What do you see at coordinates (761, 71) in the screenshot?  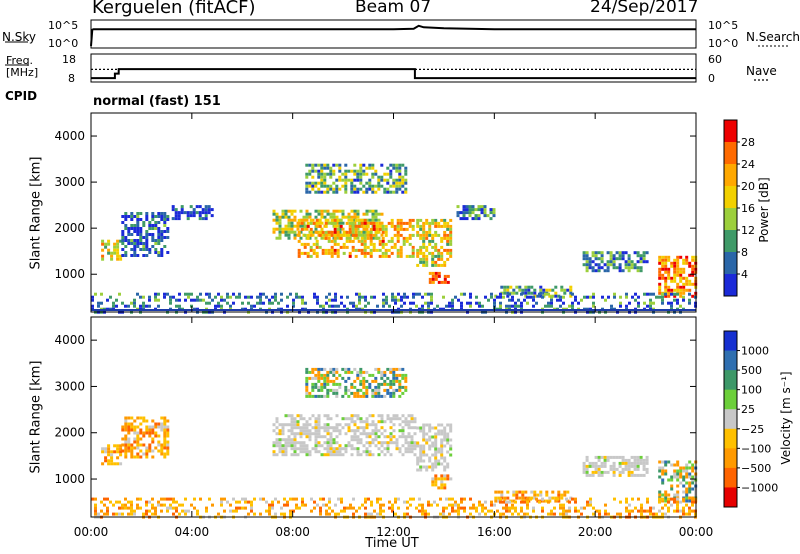 I see `nave-label: Nave` at bounding box center [761, 71].